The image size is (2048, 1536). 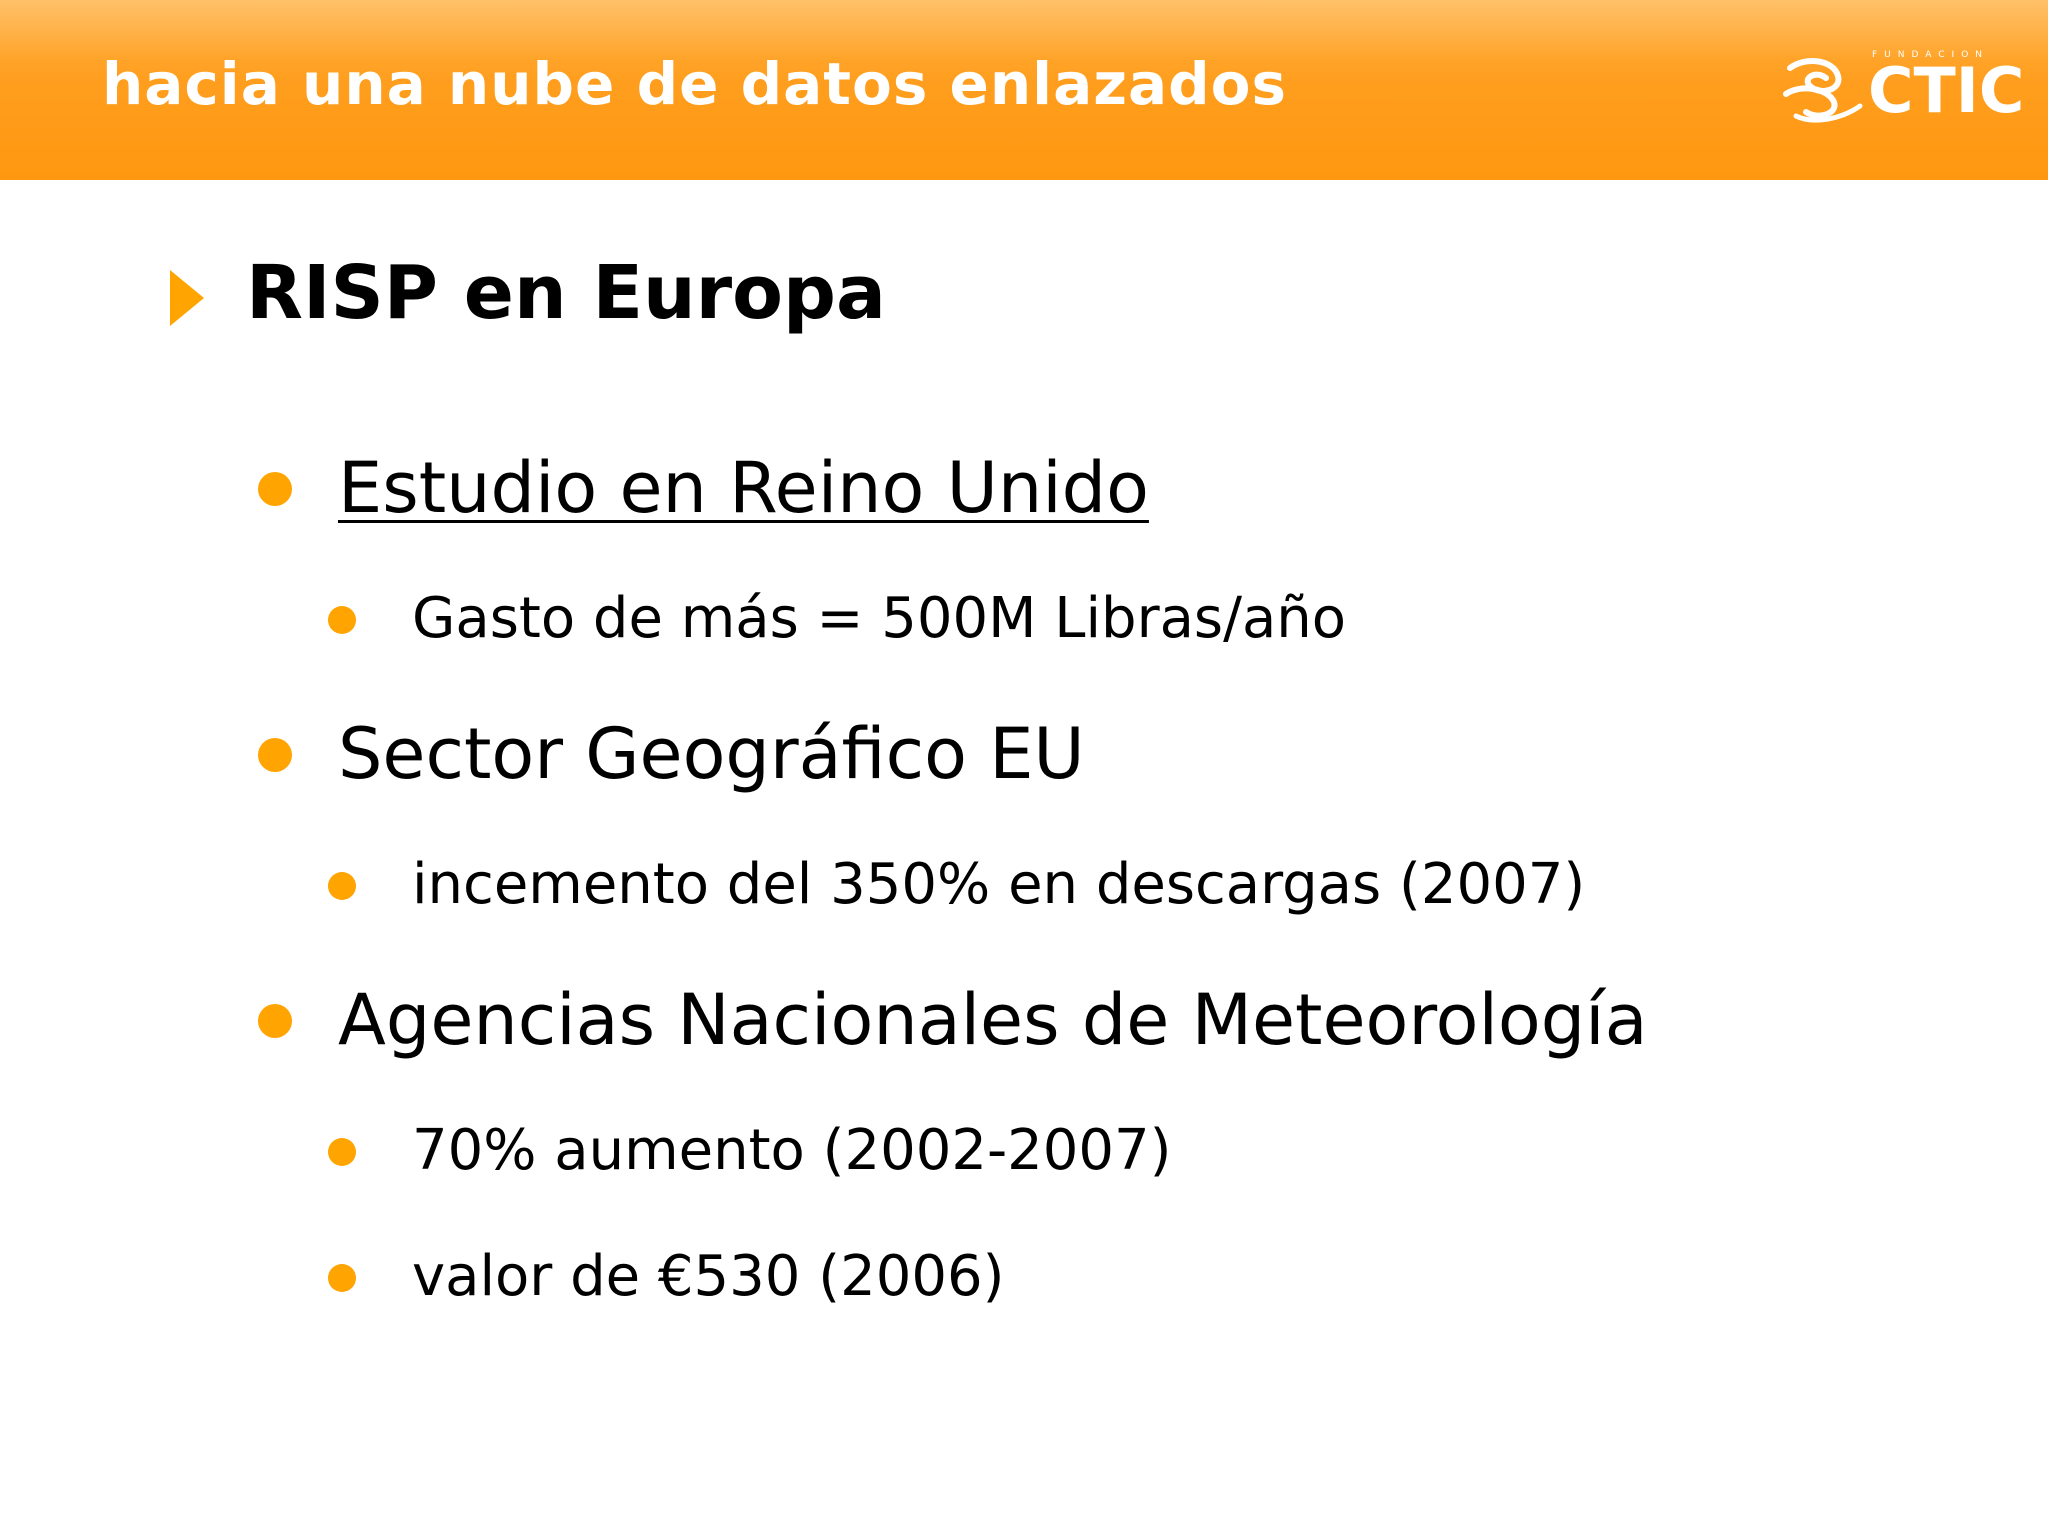 What do you see at coordinates (711, 754) in the screenshot?
I see `bullet-text: Sector Geográfico EU` at bounding box center [711, 754].